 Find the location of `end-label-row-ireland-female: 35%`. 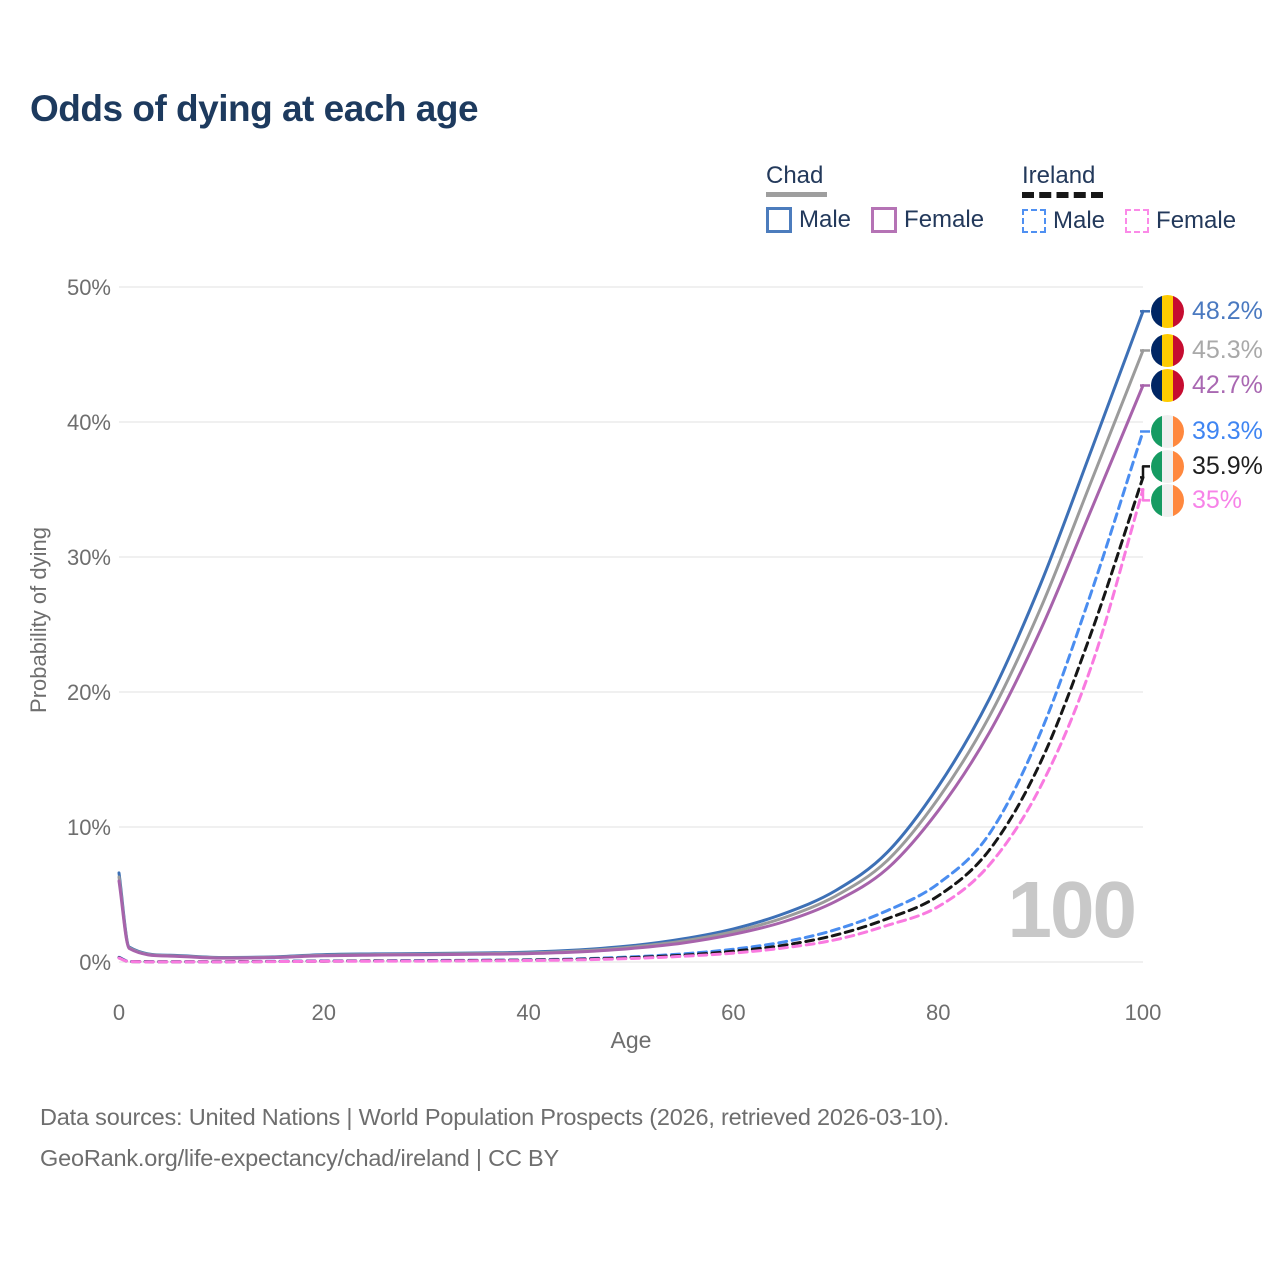

end-label-row-ireland-female: 35% is located at coordinates (1196, 500).